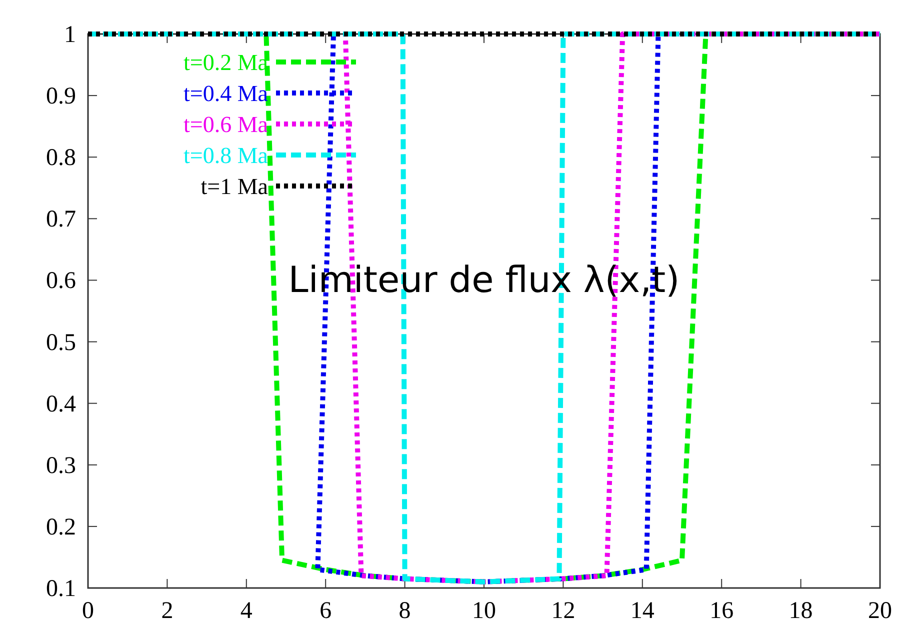  What do you see at coordinates (61, 219) in the screenshot?
I see `y-tick-label: 0.7` at bounding box center [61, 219].